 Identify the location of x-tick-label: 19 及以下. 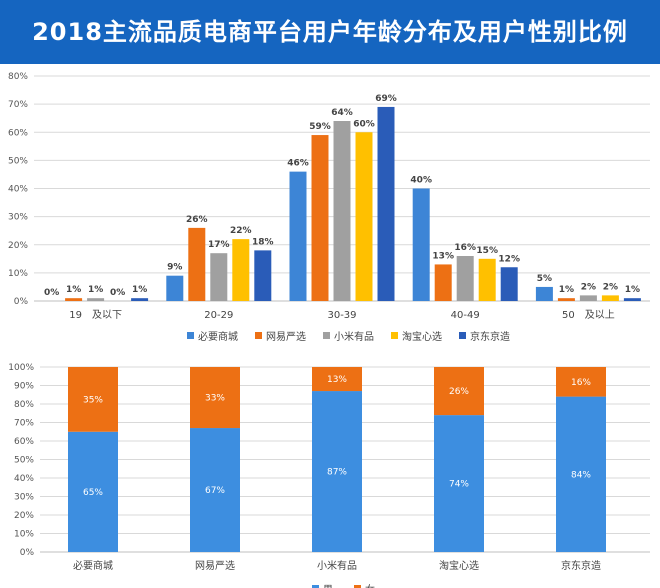
(95, 315).